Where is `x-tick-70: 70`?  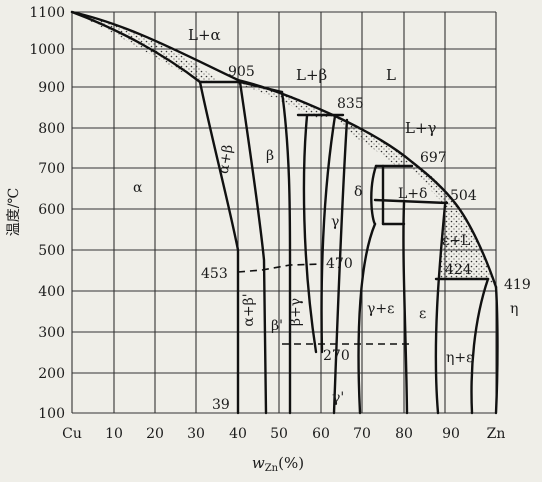
x-tick-70: 70 is located at coordinates (362, 434).